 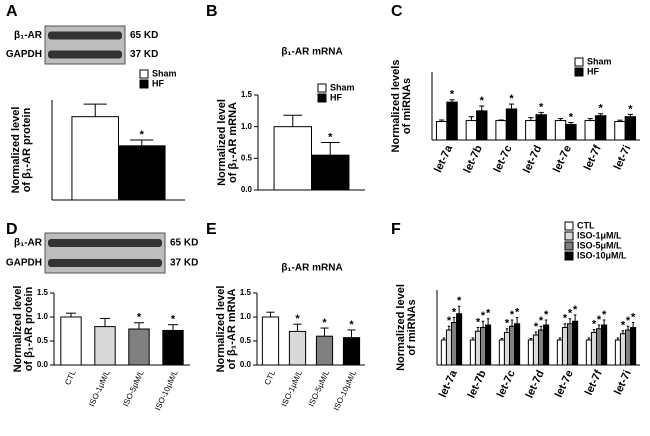 I want to click on legend-label: ISO-10μM/L, so click(x=602, y=255).